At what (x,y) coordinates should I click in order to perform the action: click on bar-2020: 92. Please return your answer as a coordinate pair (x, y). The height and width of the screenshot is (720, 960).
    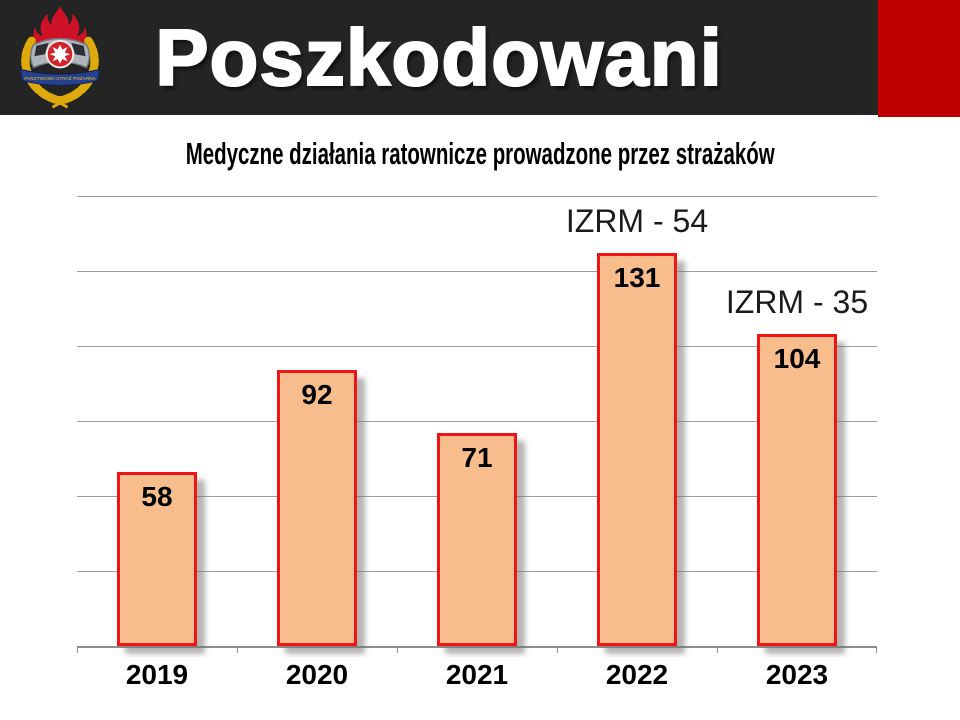
    Looking at the image, I should click on (317, 508).